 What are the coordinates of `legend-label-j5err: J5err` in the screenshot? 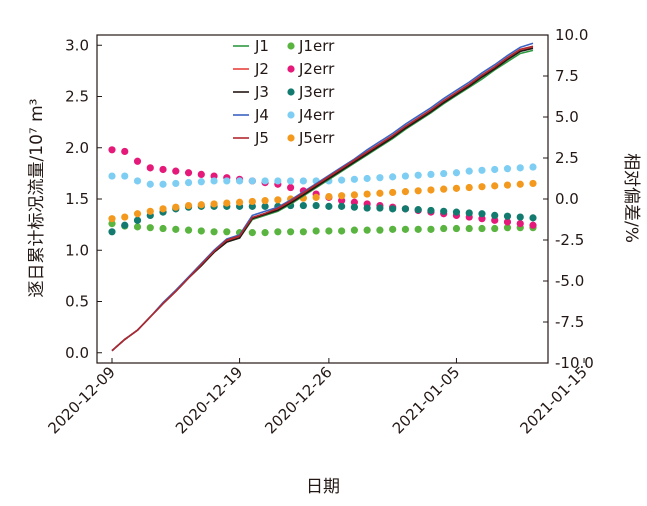 It's located at (316, 138).